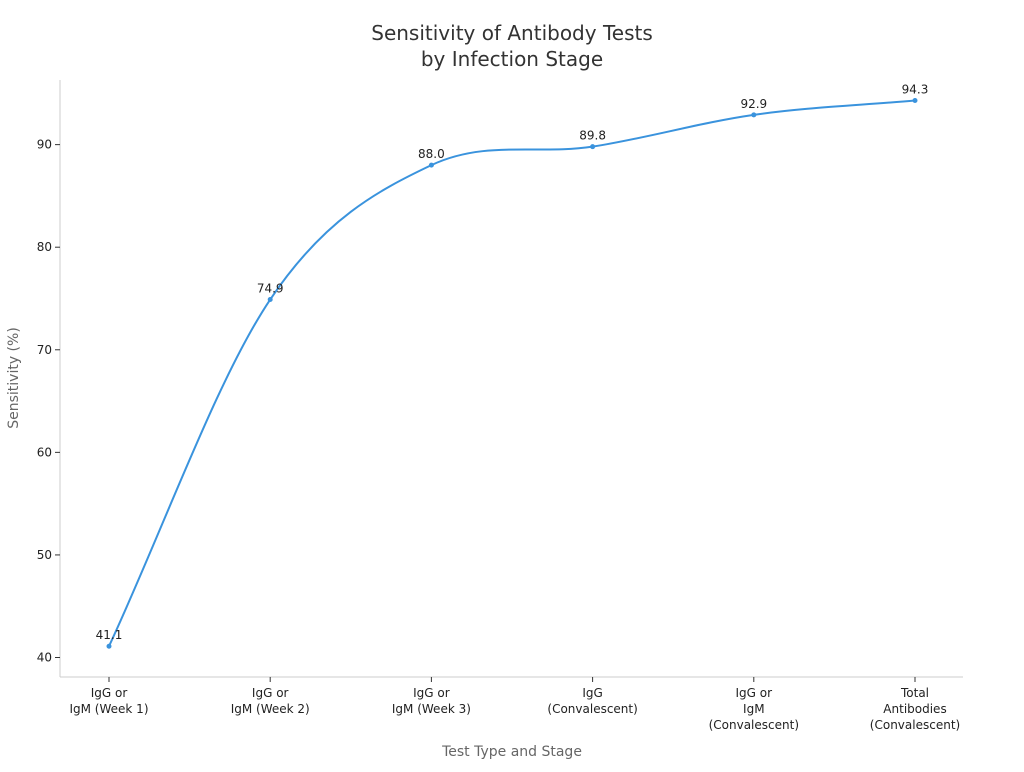 The height and width of the screenshot is (772, 1024). Describe the element at coordinates (108, 701) in the screenshot. I see `x-tick-label: IgG or IgM (Week 1)` at that location.